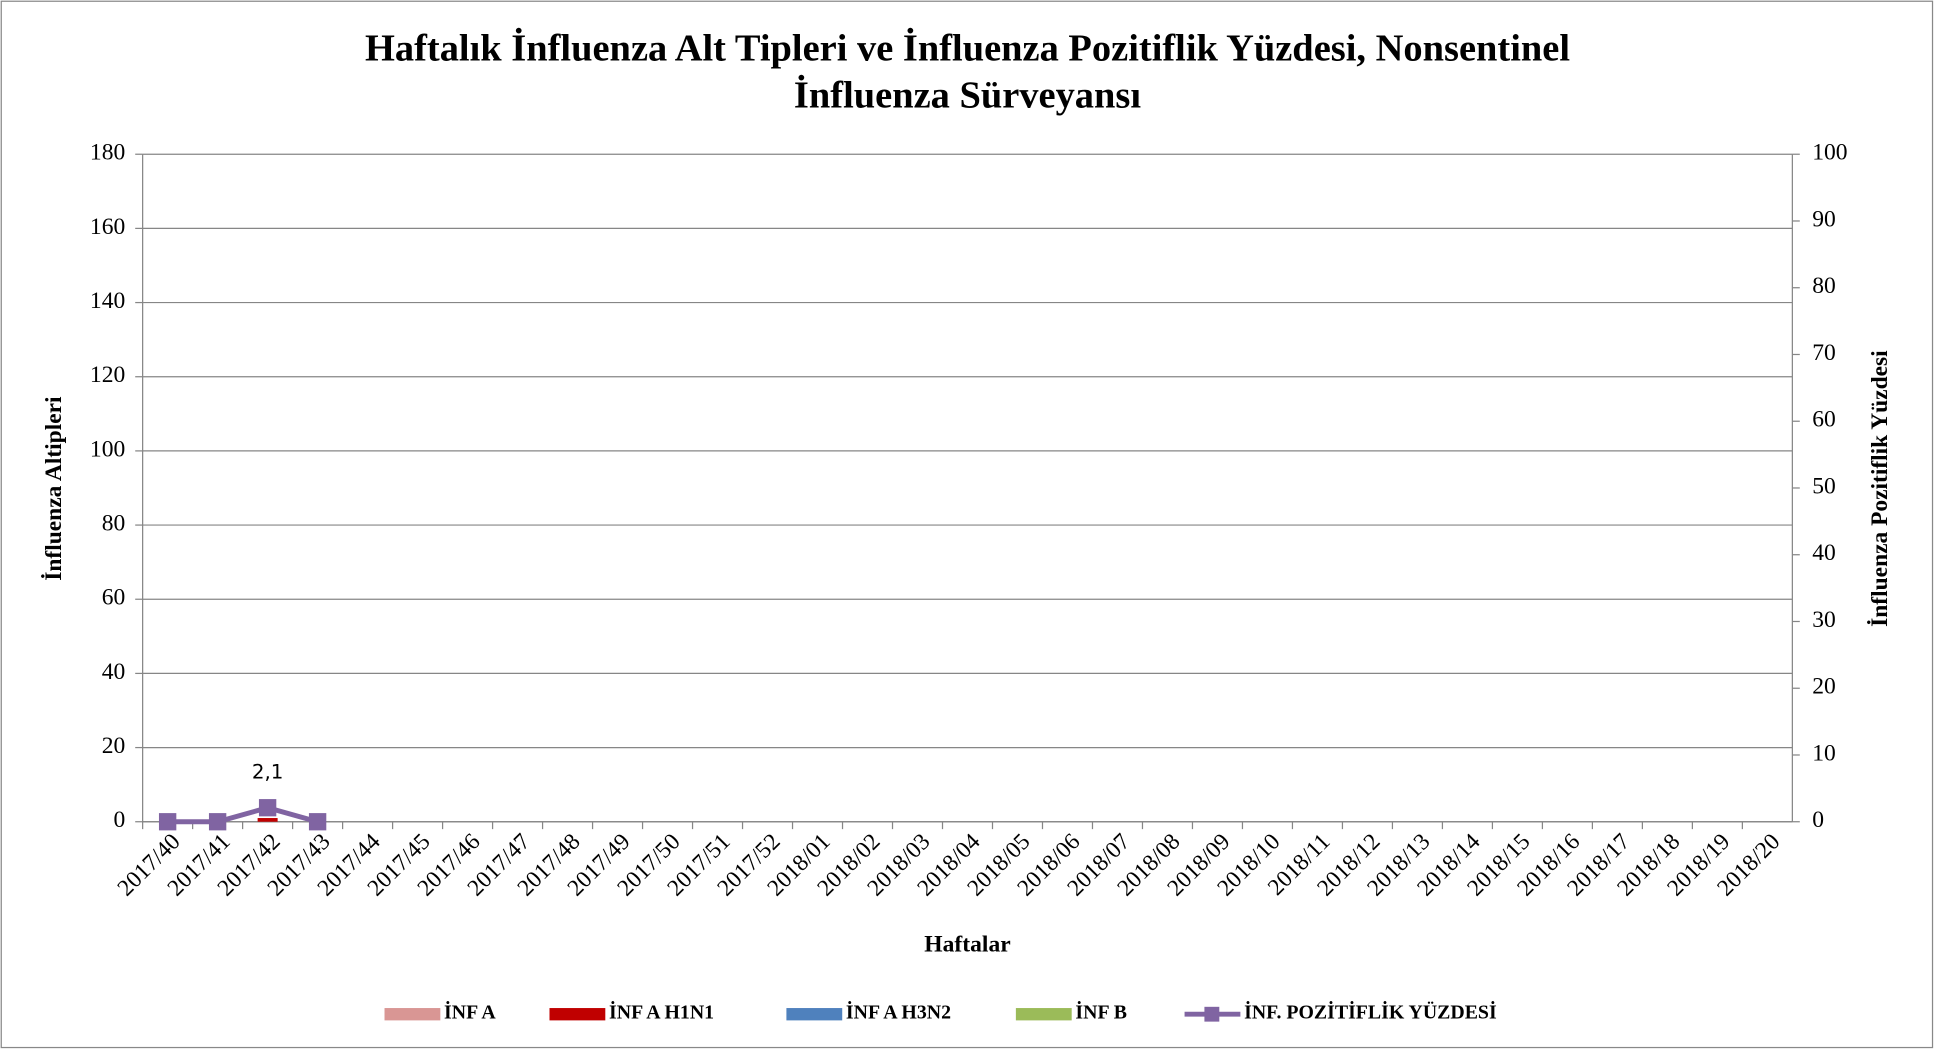 The width and height of the screenshot is (1935, 1055). I want to click on y-tick-label: 180, so click(107, 153).